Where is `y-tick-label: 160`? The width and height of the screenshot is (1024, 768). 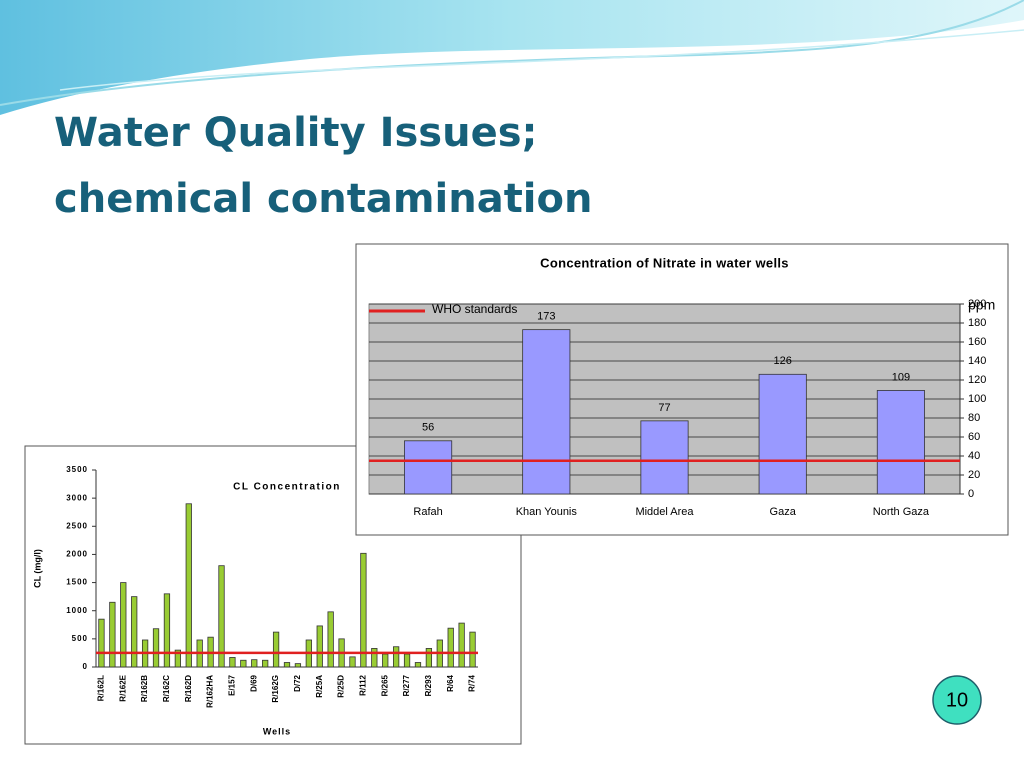 y-tick-label: 160 is located at coordinates (977, 342).